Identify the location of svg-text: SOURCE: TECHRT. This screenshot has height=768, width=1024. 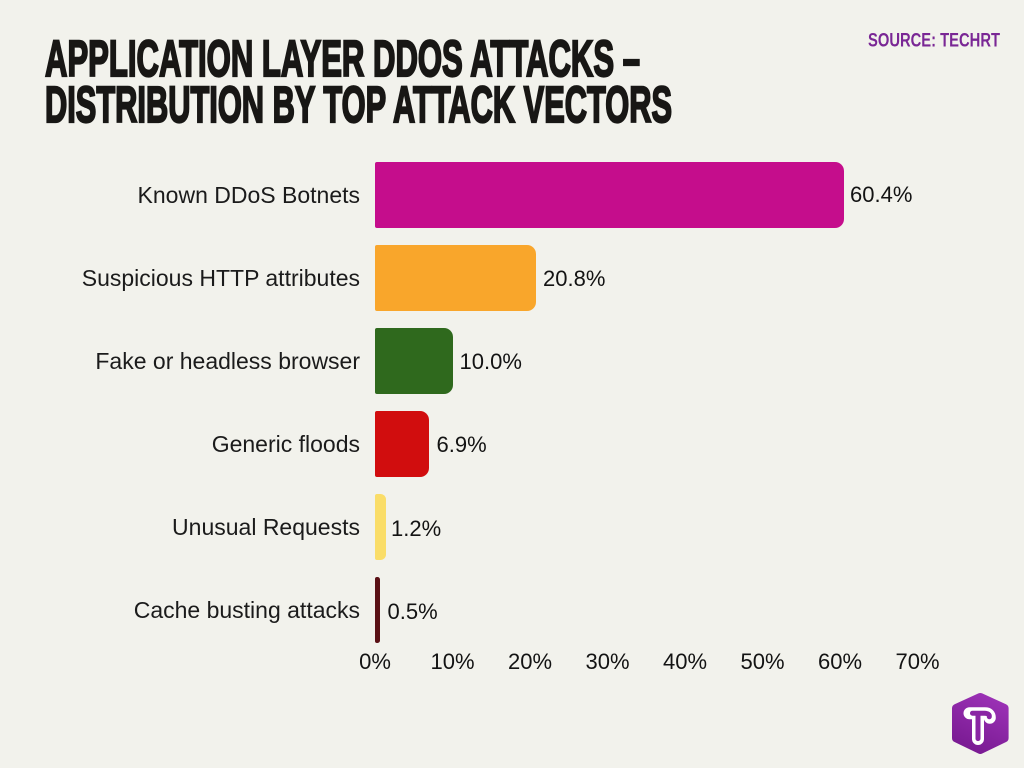
(934, 41).